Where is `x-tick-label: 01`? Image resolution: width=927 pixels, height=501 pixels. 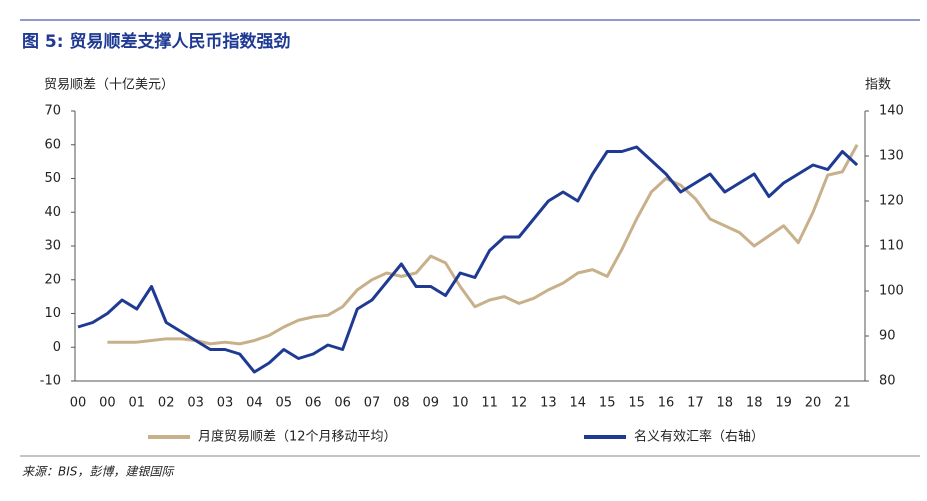
x-tick-label: 01 is located at coordinates (137, 403).